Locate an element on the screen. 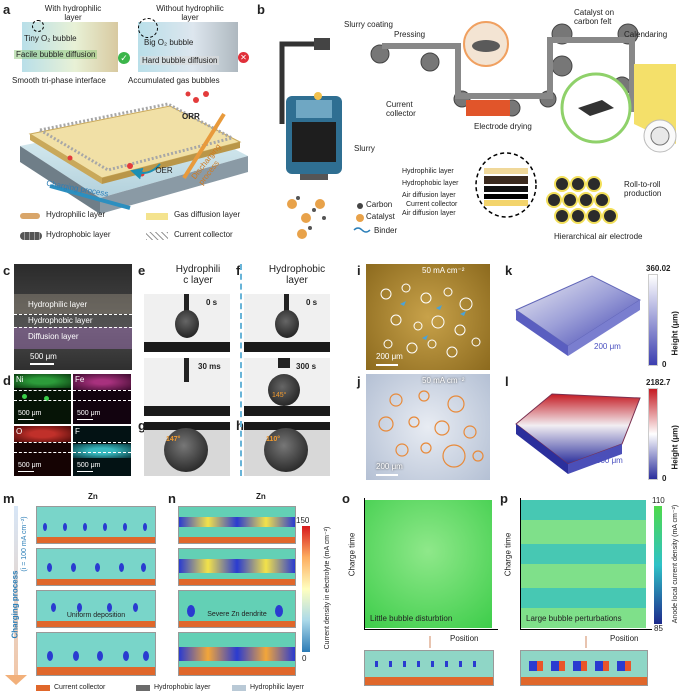 The image size is (685, 693). panel-label-n: n is located at coordinates (172, 498).